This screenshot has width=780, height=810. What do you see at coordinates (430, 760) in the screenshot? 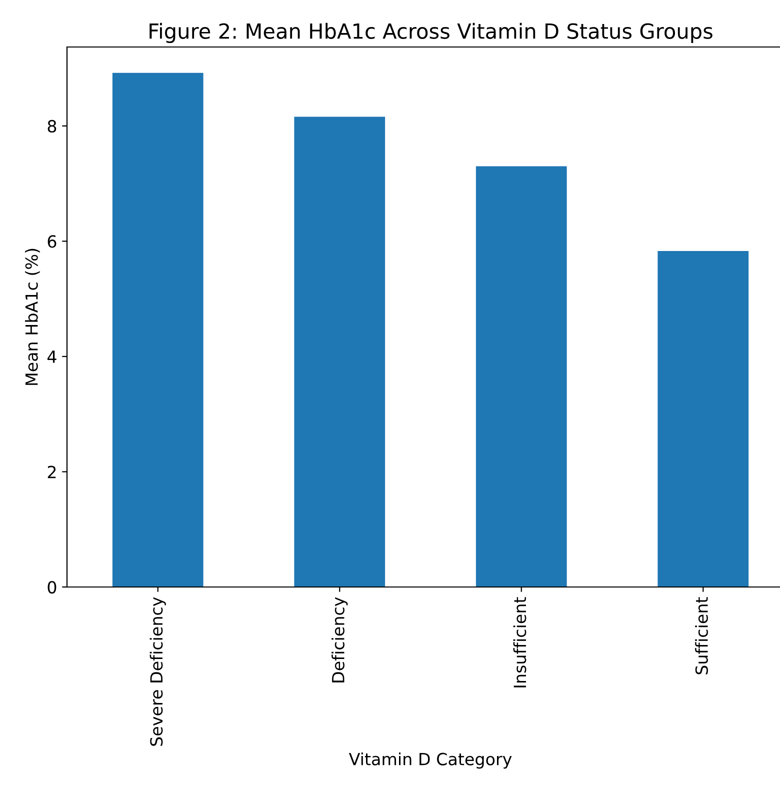
I see `x-axis-title: Vitamin D Category` at bounding box center [430, 760].